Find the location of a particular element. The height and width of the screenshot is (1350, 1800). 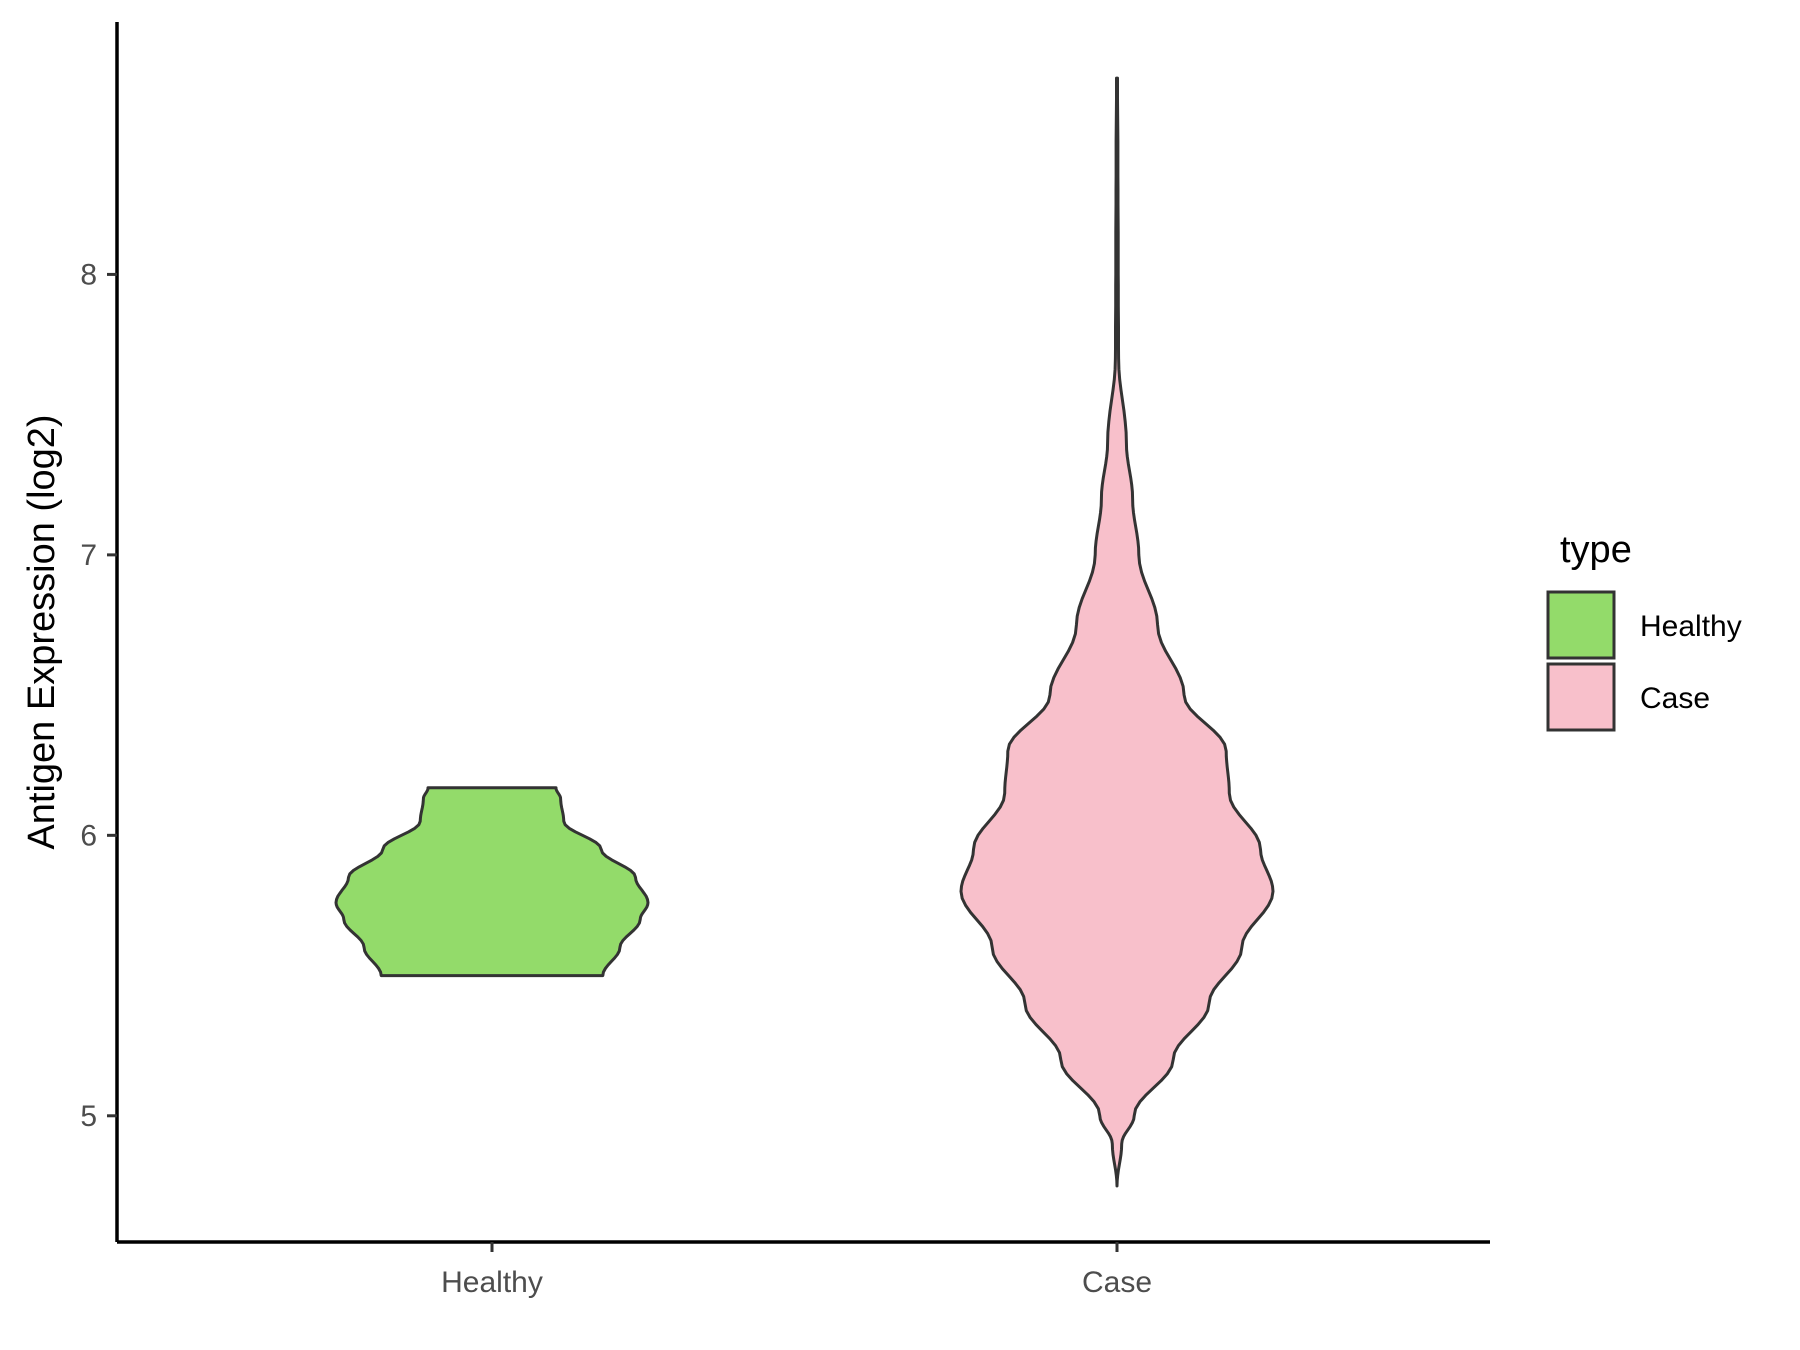

legend-label-case: Case is located at coordinates (1675, 698).